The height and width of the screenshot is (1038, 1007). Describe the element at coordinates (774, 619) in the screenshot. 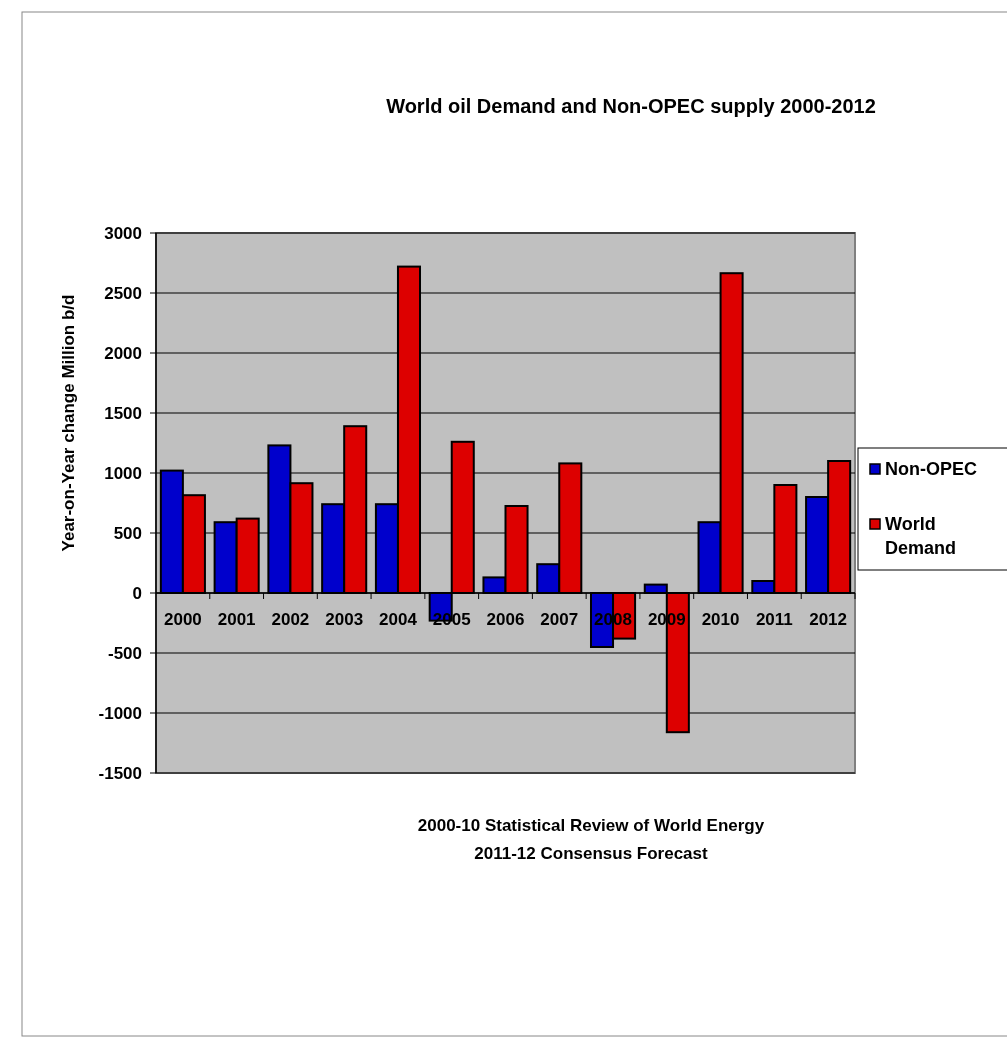

I see `x-tick-label: 2011` at that location.